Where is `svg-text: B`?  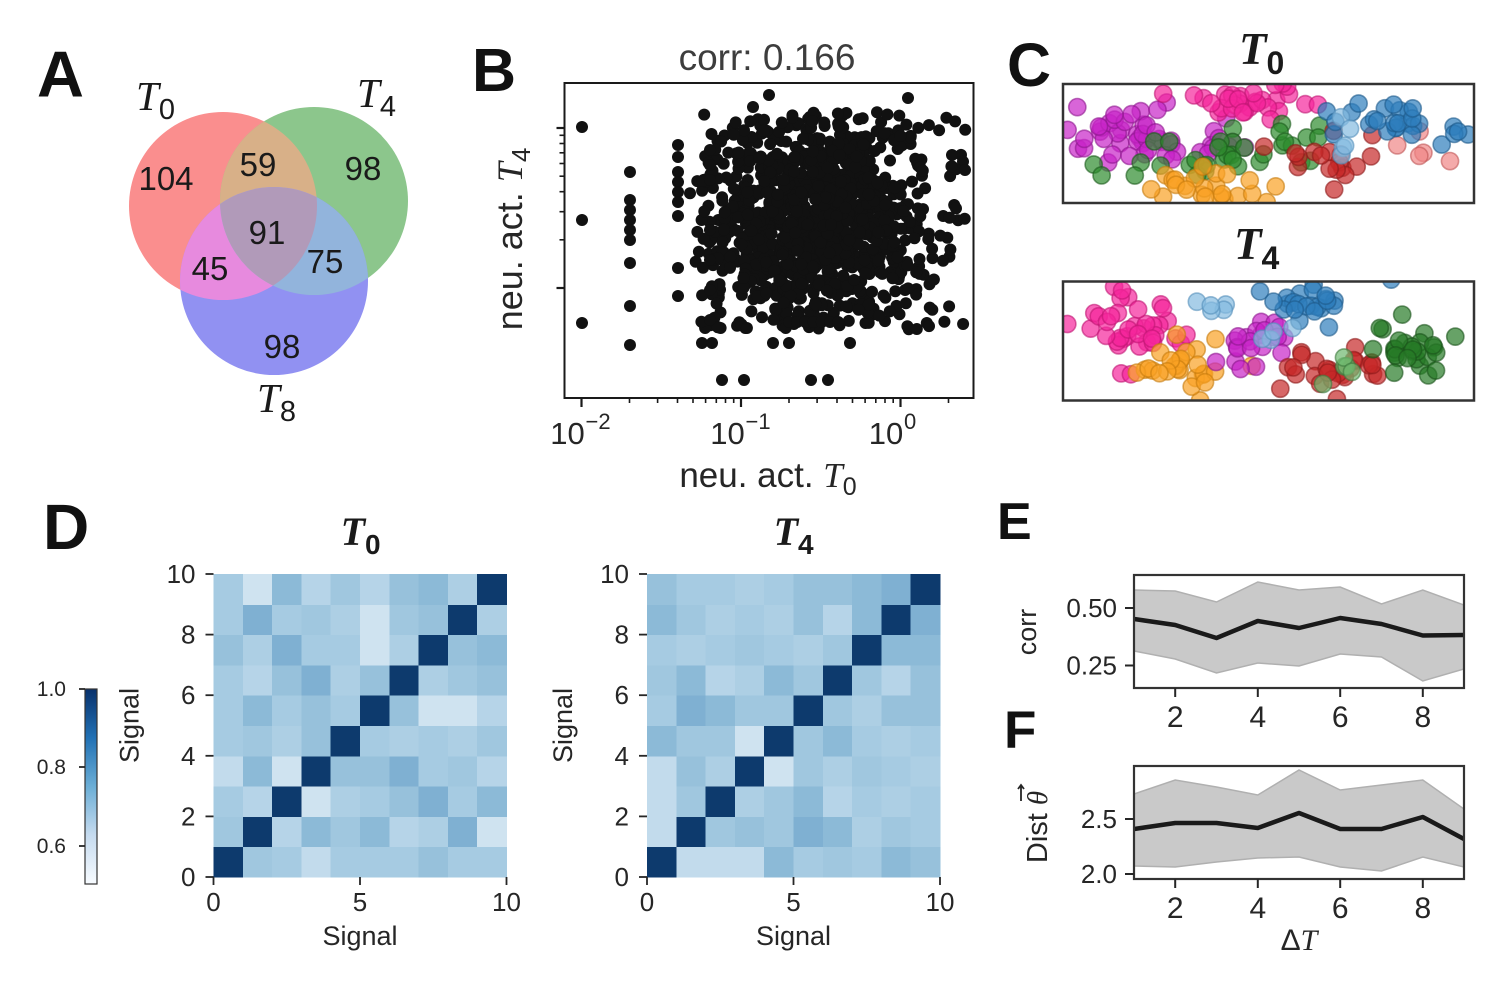 svg-text: B is located at coordinates (494, 70).